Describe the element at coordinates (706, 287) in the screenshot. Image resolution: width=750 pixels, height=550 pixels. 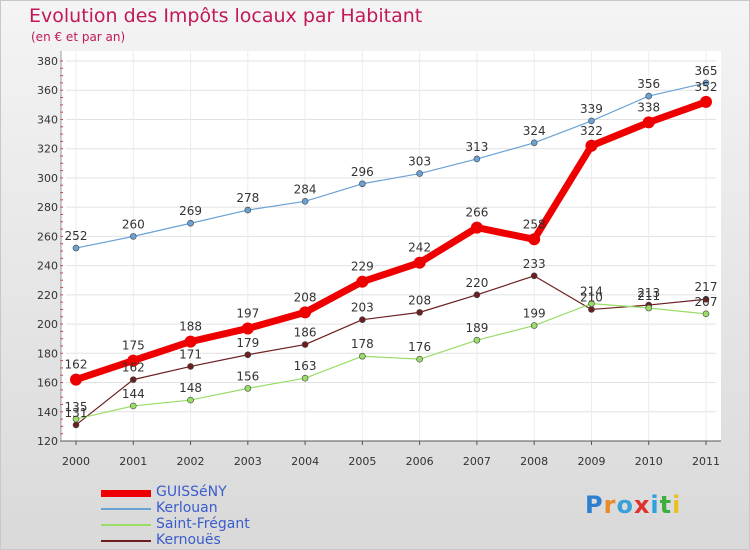
I see `data-label: 217` at that location.